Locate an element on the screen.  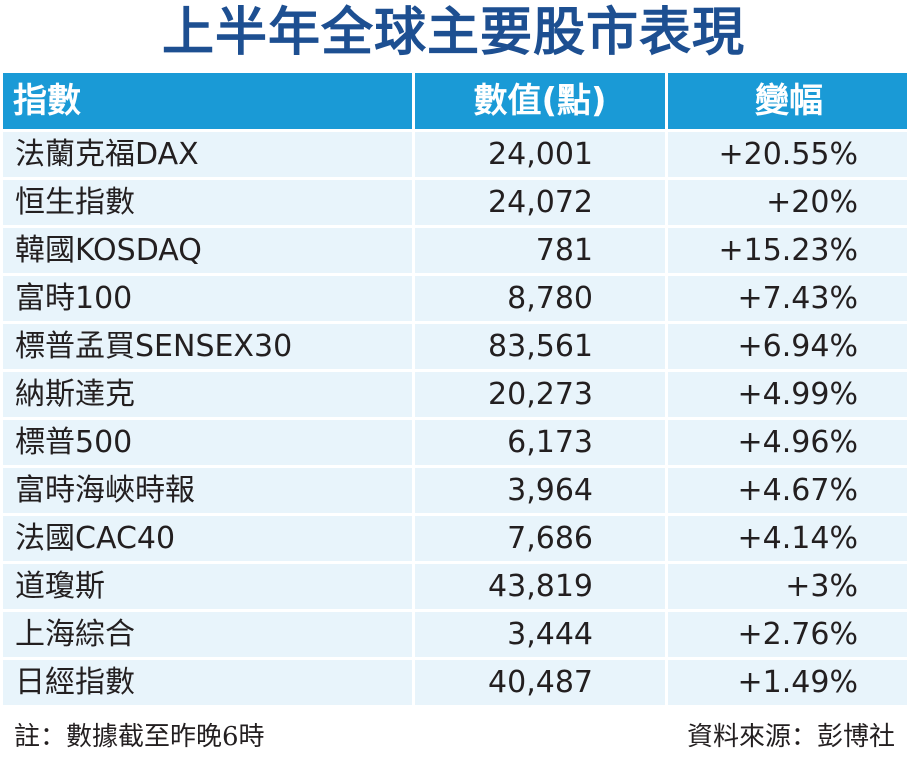
index-change-cell: +4.99% is located at coordinates (787, 394).